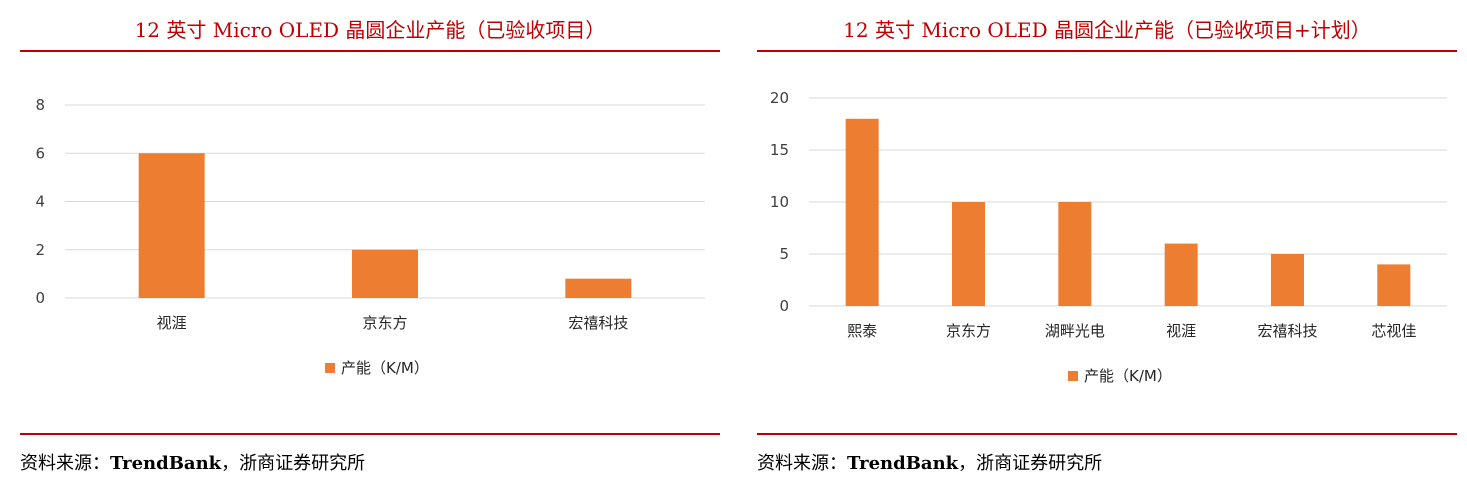 This screenshot has width=1467, height=486. What do you see at coordinates (40, 105) in the screenshot?
I see `y-tick-label: 8` at bounding box center [40, 105].